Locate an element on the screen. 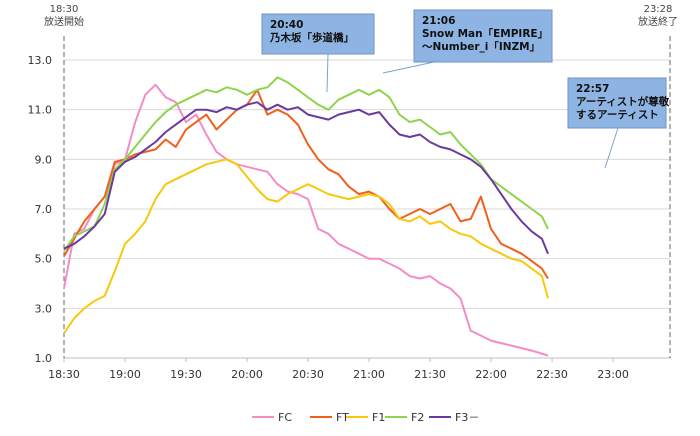 The height and width of the screenshot is (436, 700). callout-line: 乃木坂「歩道橋」 is located at coordinates (311, 37).